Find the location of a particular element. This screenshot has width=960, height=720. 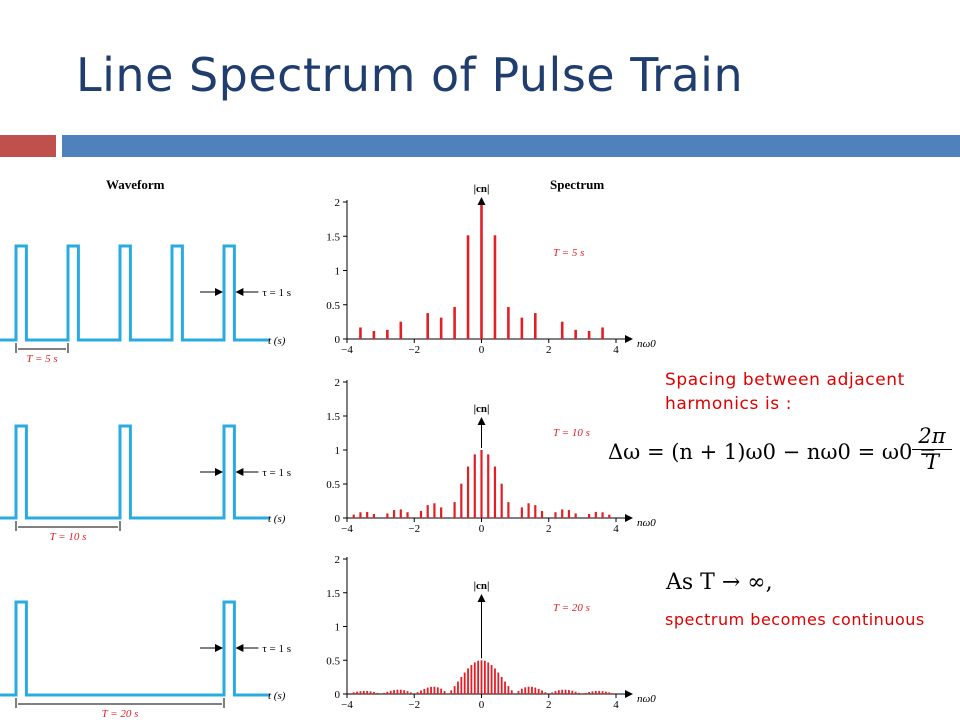

spectrum-period-label: T = 20 s is located at coordinates (571, 608).